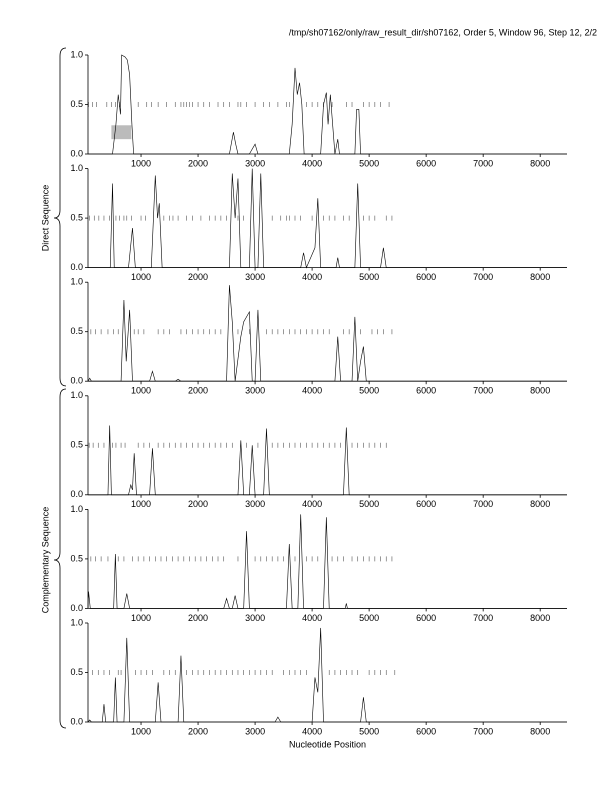 The width and height of the screenshot is (612, 792). I want to click on highlight-region, so click(121, 132).